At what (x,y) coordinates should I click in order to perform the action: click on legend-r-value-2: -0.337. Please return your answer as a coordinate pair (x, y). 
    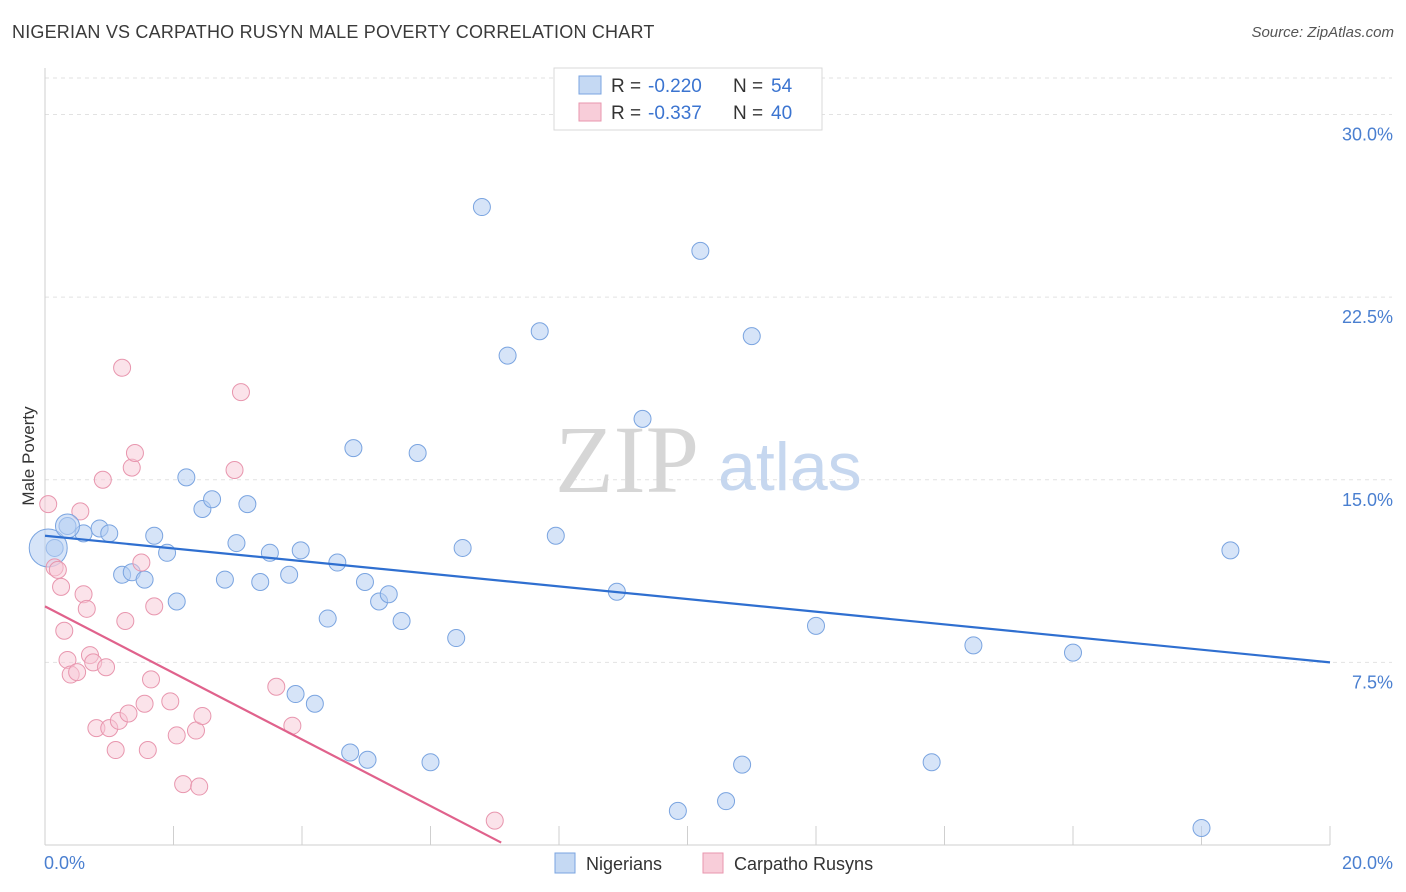
    Looking at the image, I should click on (675, 113).